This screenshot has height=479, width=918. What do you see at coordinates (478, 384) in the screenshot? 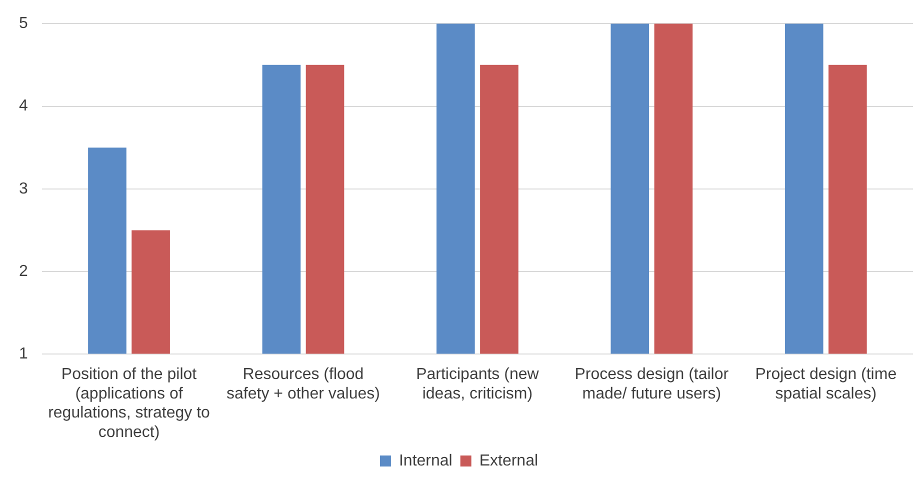
I see `x-tick-label: Participants (new ideas, criticism)` at bounding box center [478, 384].